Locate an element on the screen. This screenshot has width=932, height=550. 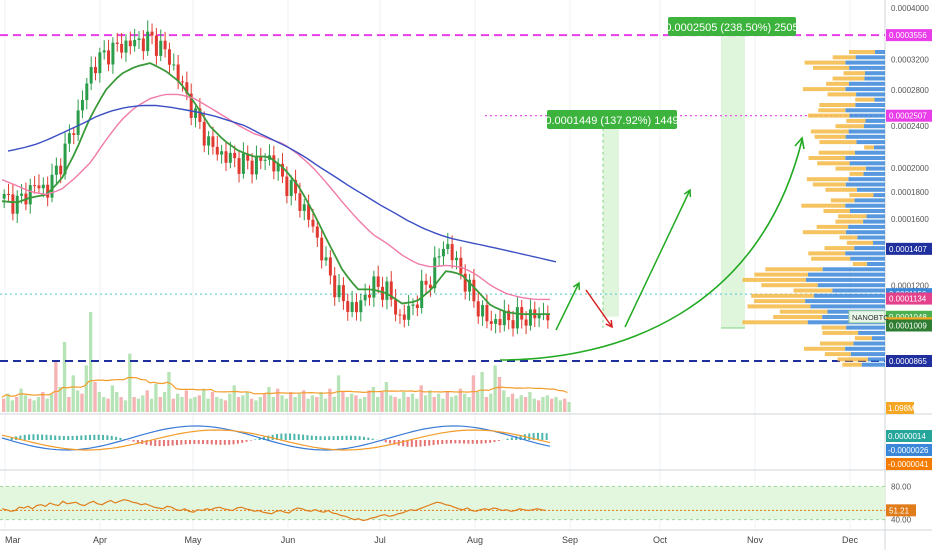
target-label-2: 0.0002505 (238.50%) 2505 is located at coordinates (732, 26).